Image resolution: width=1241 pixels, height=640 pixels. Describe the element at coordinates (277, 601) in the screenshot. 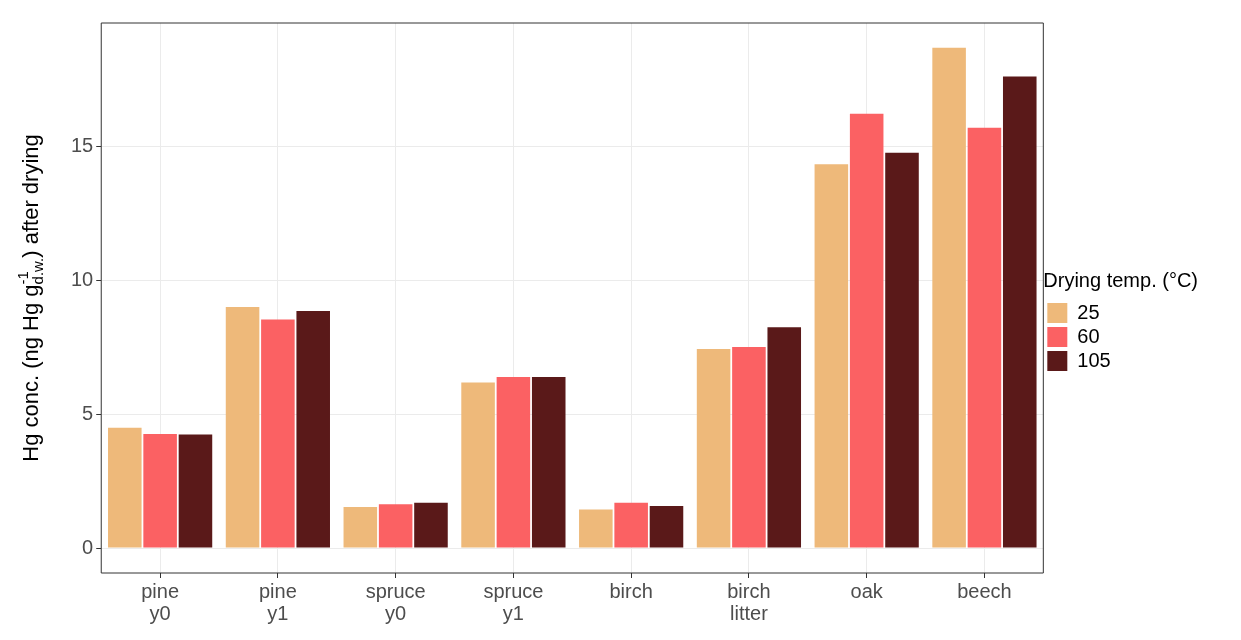

I see `x-tick-label: pine y1` at that location.